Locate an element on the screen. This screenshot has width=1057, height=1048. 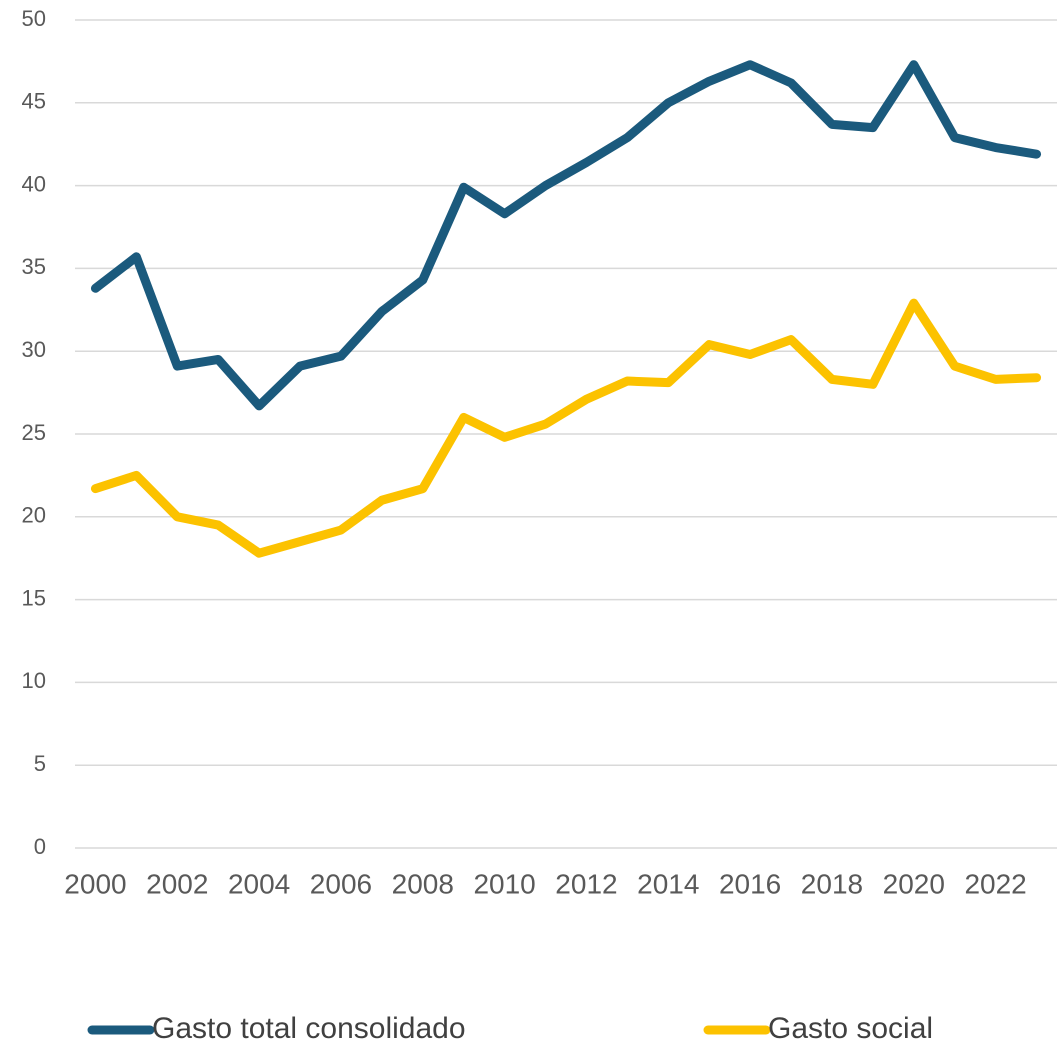
x-tick-label: 2020 is located at coordinates (914, 883).